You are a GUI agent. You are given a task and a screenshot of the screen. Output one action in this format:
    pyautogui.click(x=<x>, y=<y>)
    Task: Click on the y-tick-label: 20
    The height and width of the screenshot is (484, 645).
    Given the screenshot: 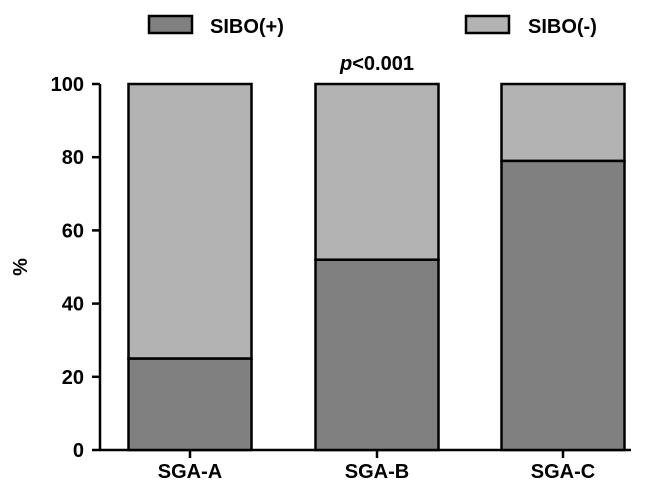 What is the action you would take?
    pyautogui.click(x=73, y=378)
    